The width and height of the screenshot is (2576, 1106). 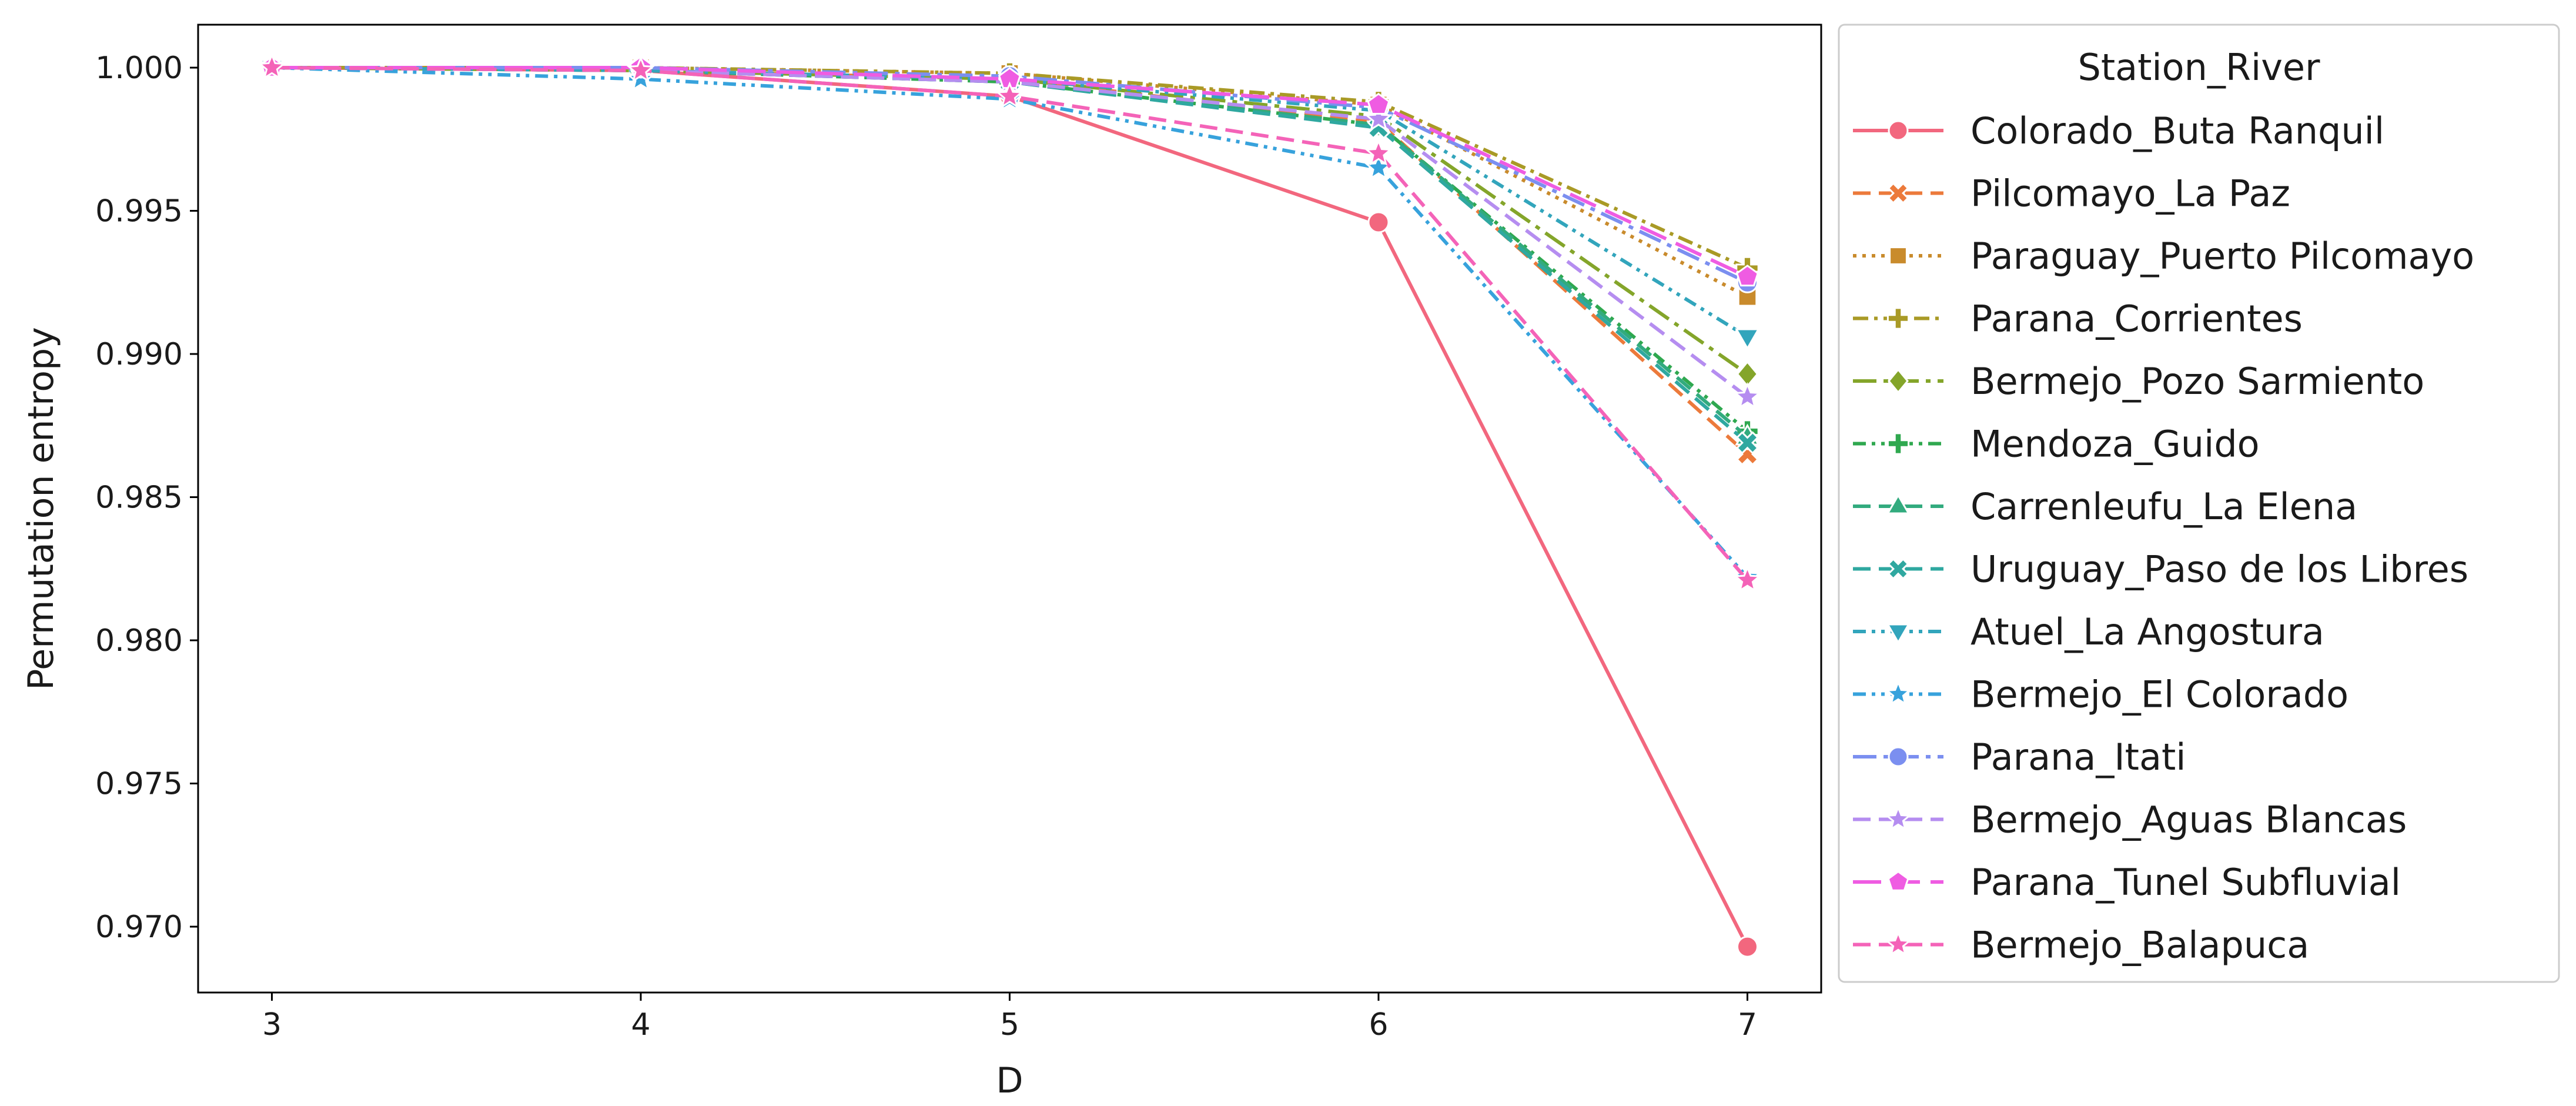 What do you see at coordinates (2078, 757) in the screenshot?
I see `legend-label: Parana_Itati` at bounding box center [2078, 757].